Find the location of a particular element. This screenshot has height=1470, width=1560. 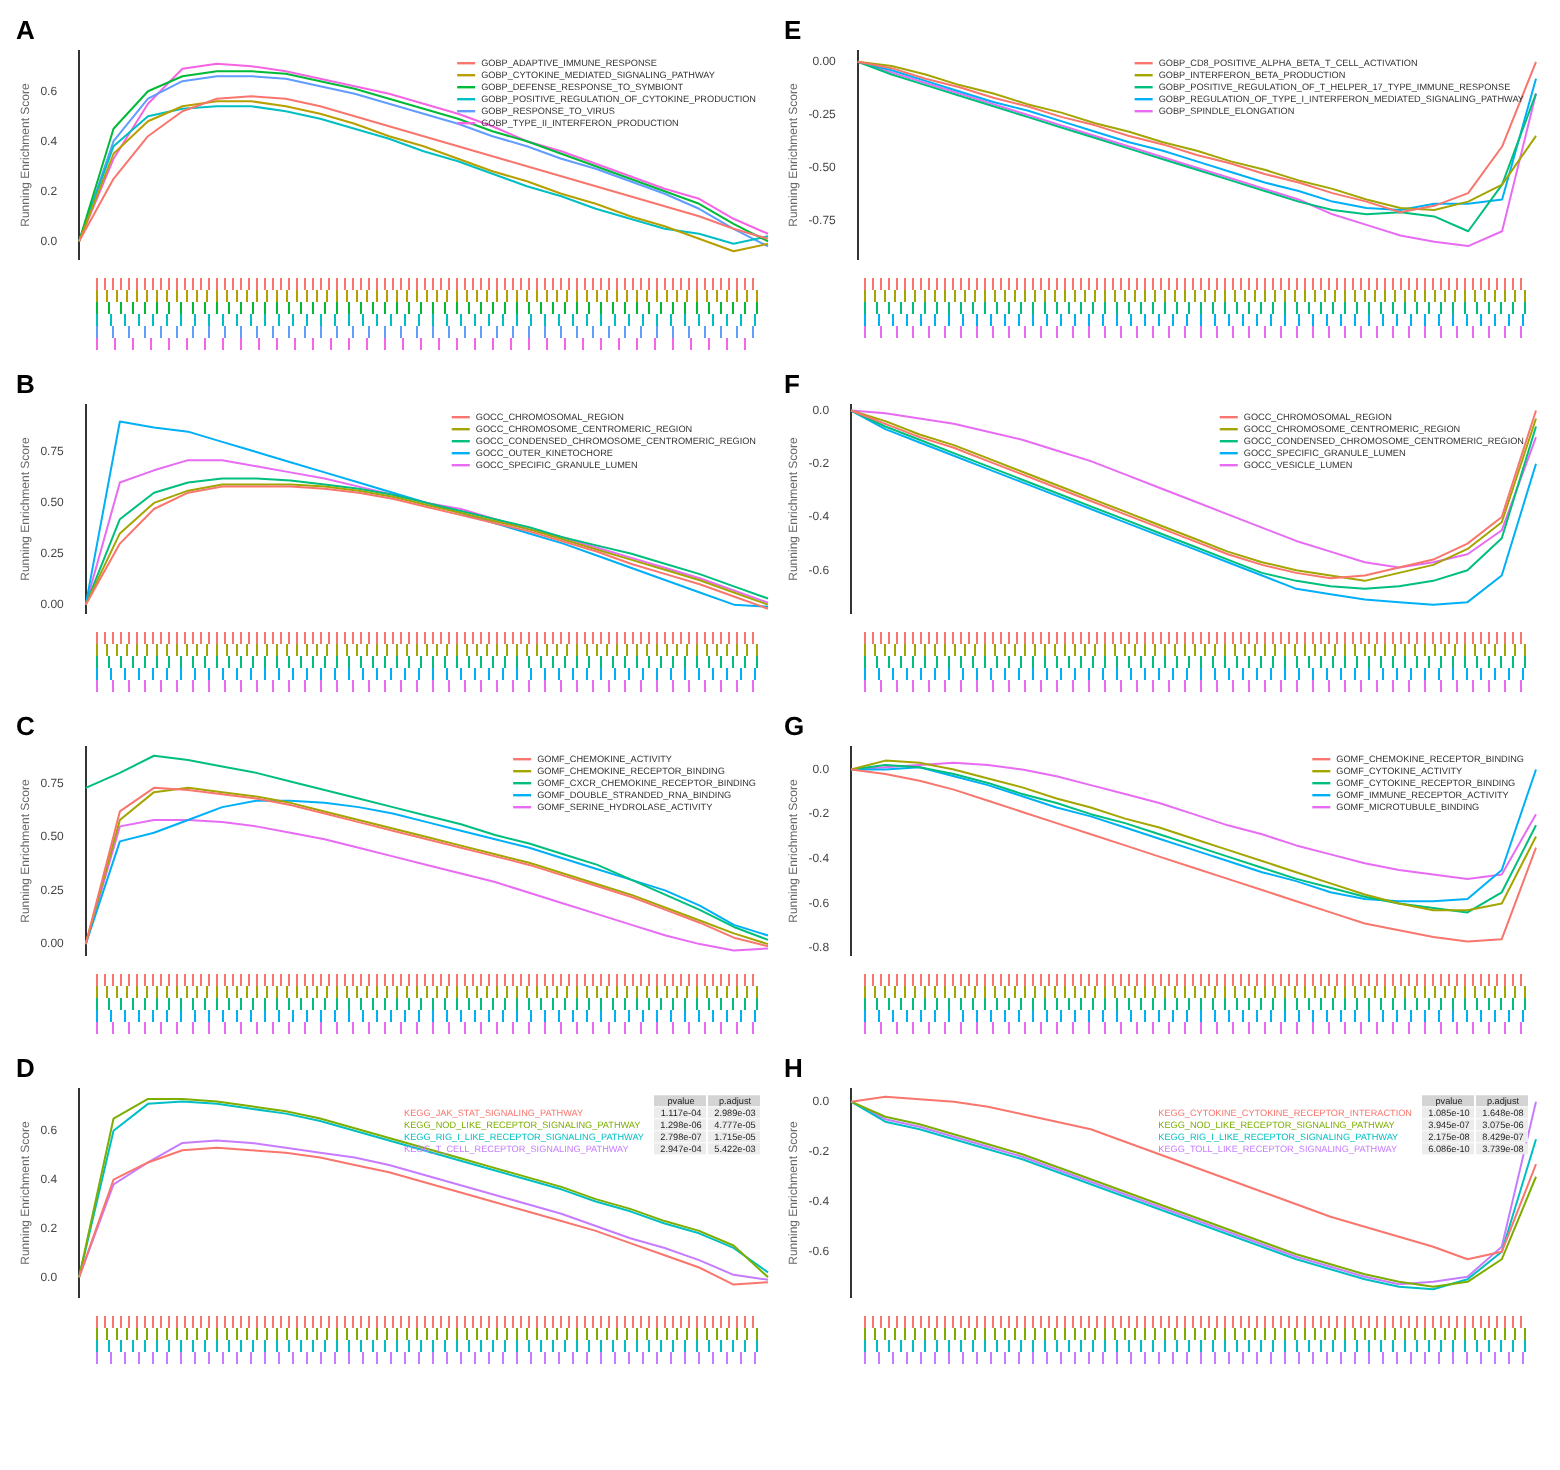

chart-title: D is located at coordinates (25, 1067).